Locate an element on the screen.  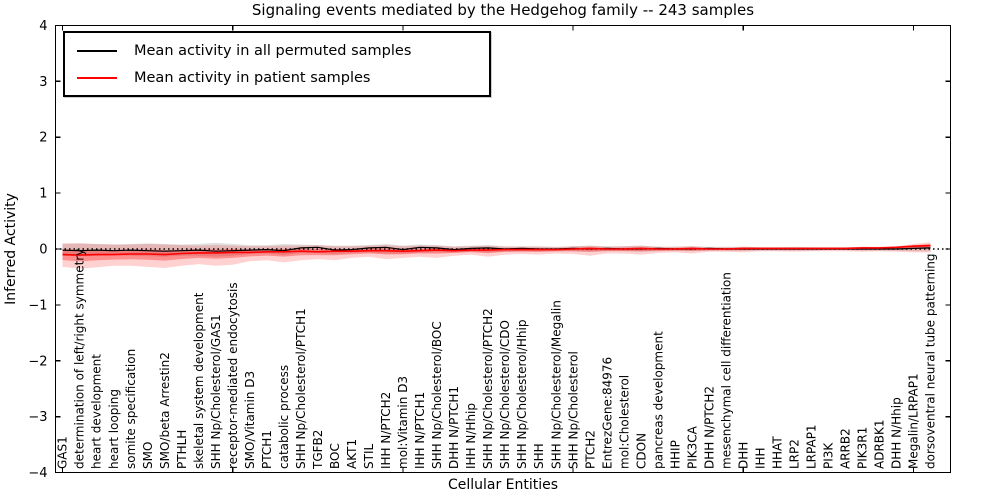
x-category-label: SMO/beta Arrestin2 is located at coordinates (165, 410).